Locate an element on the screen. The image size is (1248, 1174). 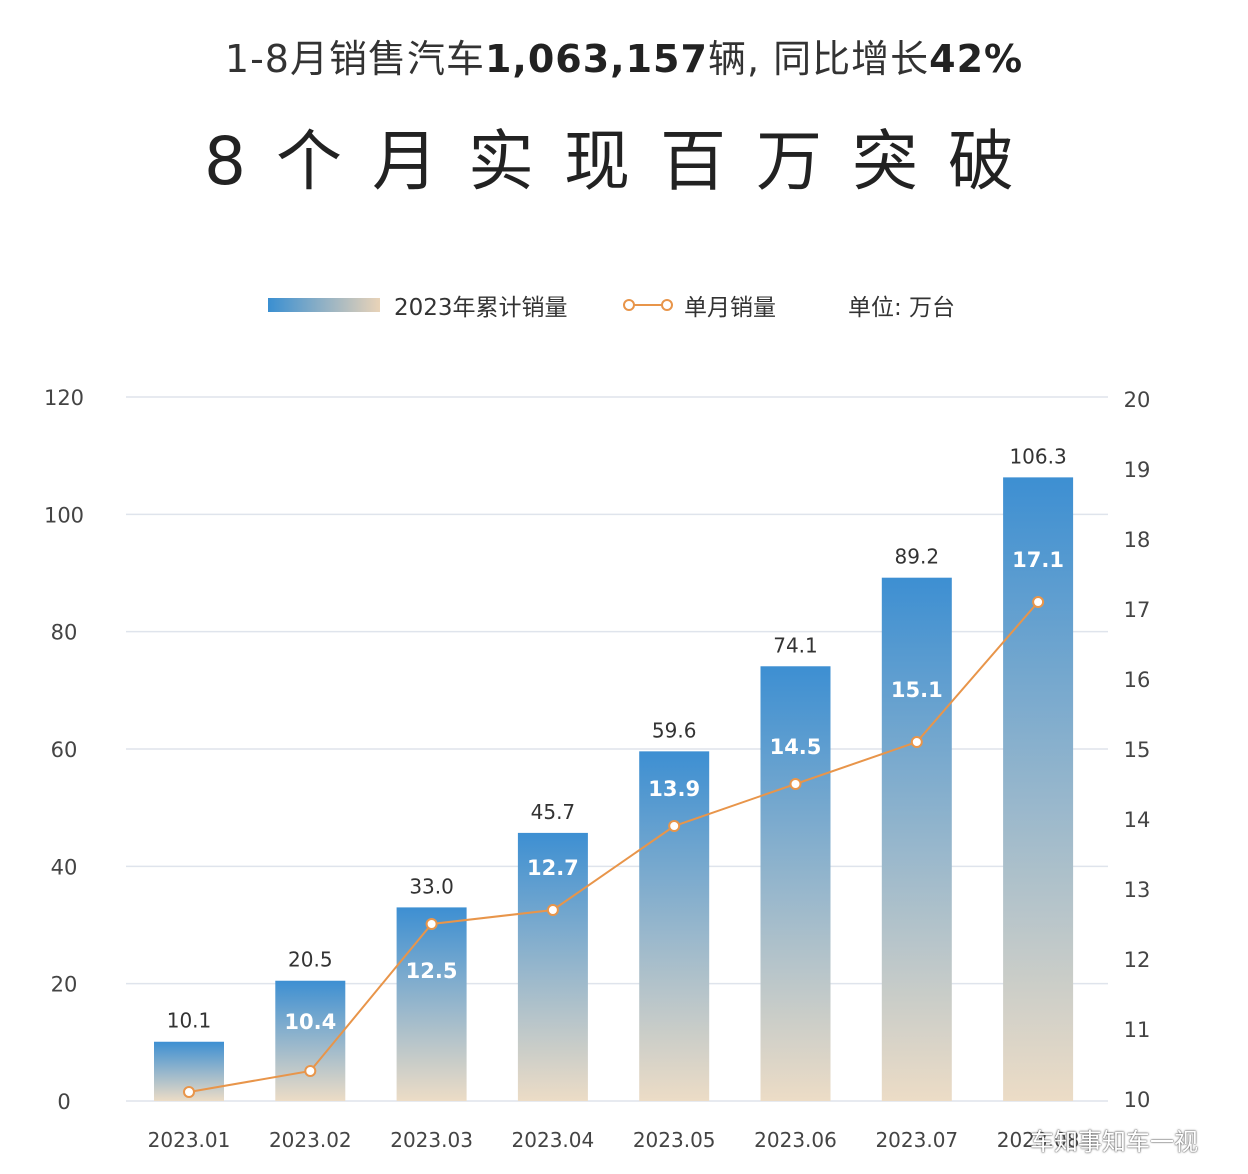
x-tick-label: 2023.06 is located at coordinates (795, 1140).